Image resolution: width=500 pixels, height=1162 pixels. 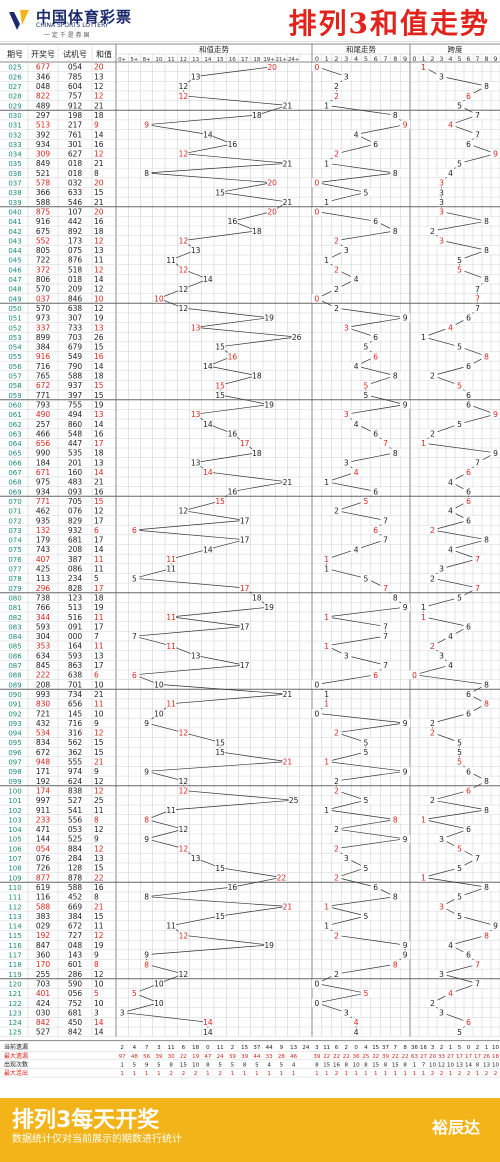 I want to click on sum-trend-point: 19, so click(x=269, y=318).